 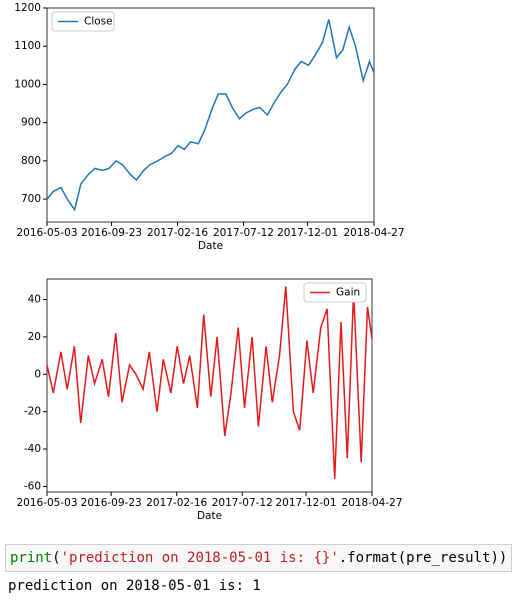 What do you see at coordinates (134, 586) in the screenshot?
I see `output-text: prediction on 2018-05-01 is: 1` at bounding box center [134, 586].